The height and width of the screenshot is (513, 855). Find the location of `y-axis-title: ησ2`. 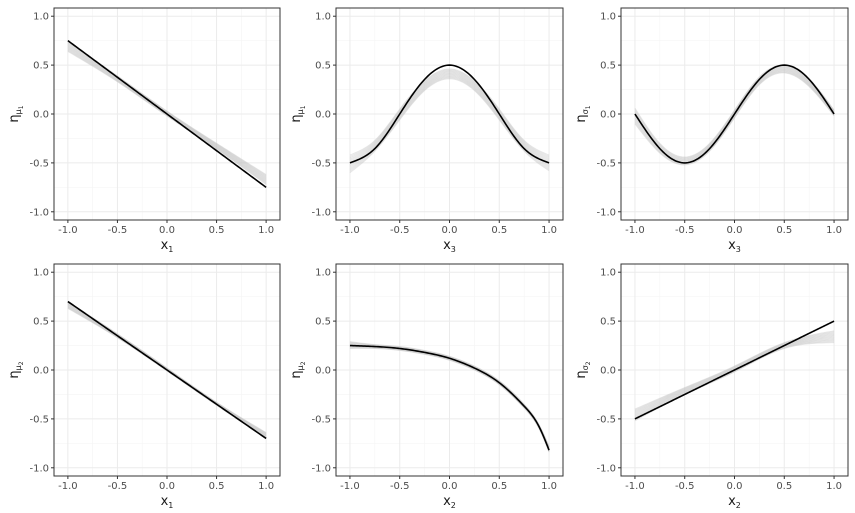

y-axis-title: ησ2 is located at coordinates (583, 369).